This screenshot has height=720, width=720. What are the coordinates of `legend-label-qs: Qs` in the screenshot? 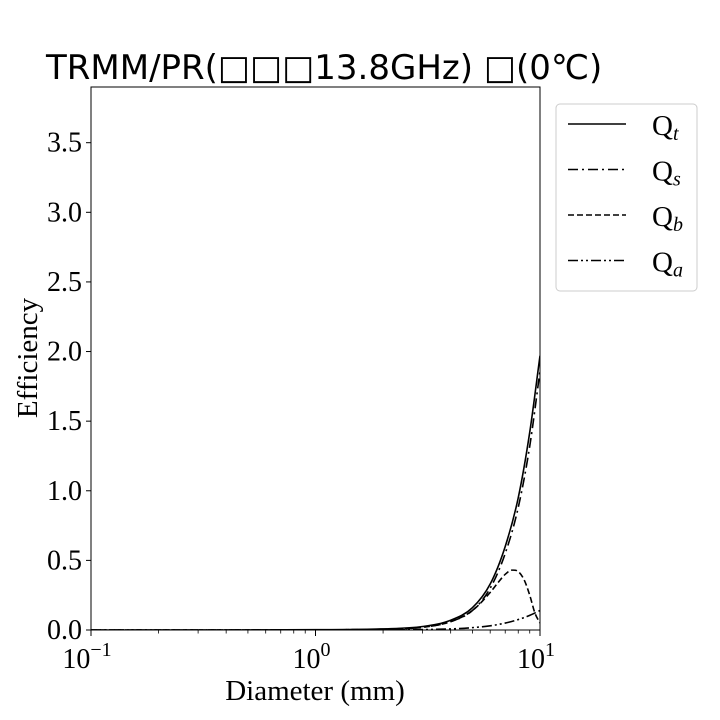 It's located at (666, 173).